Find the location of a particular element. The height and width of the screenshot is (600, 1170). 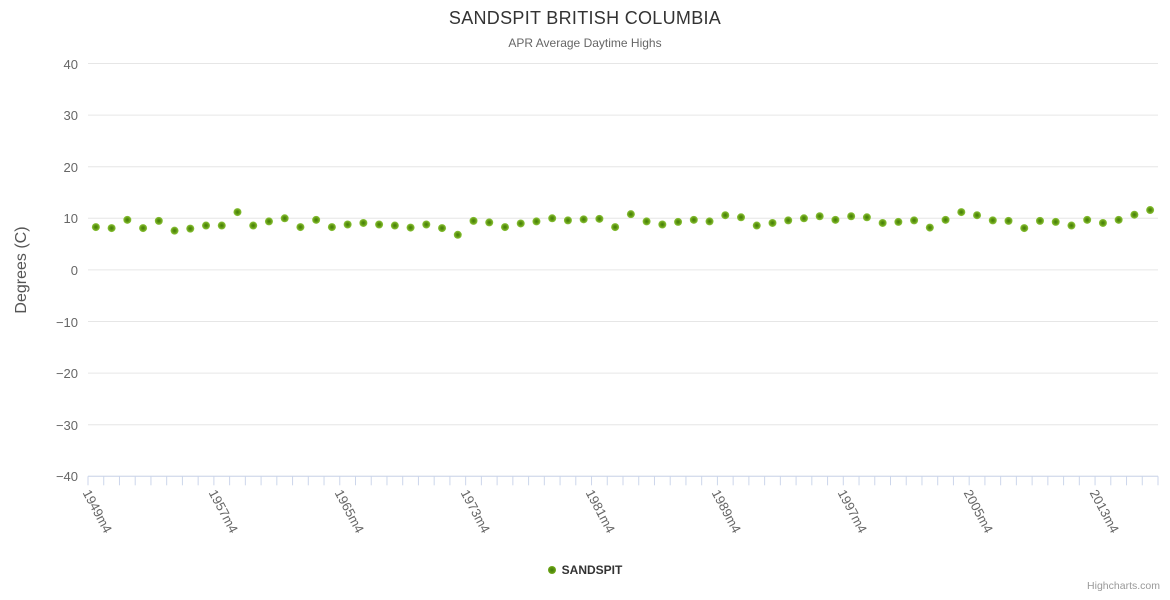

legend: SANDSPIT is located at coordinates (585, 570).